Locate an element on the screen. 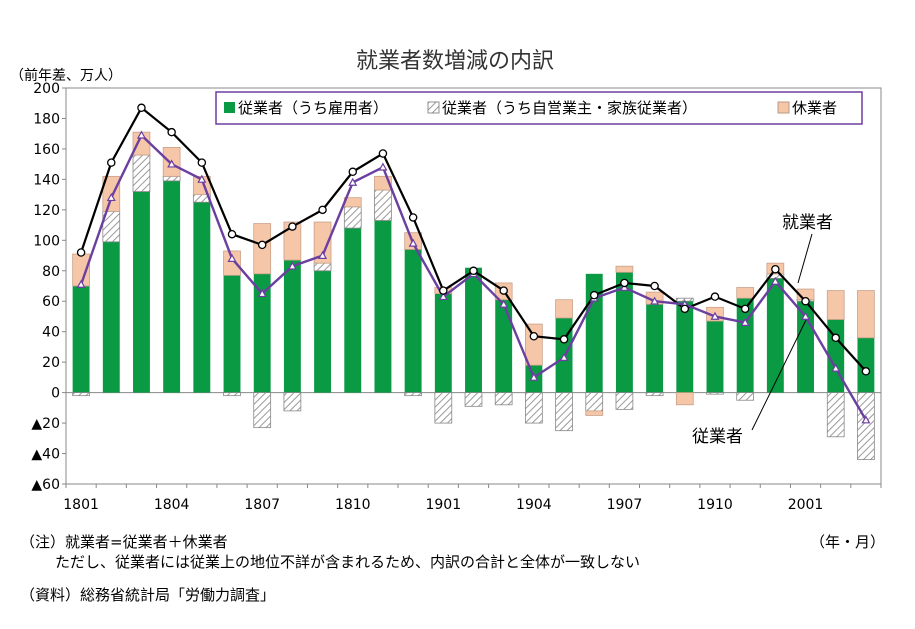 The height and width of the screenshot is (629, 915). annotation-total-label: 就業者 is located at coordinates (807, 223).